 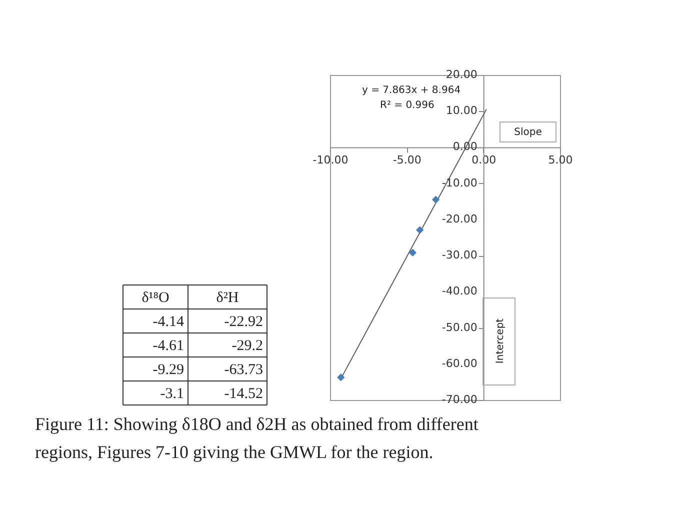 What do you see at coordinates (411, 90) in the screenshot?
I see `annotation: y = 7.863x + 8.964` at bounding box center [411, 90].